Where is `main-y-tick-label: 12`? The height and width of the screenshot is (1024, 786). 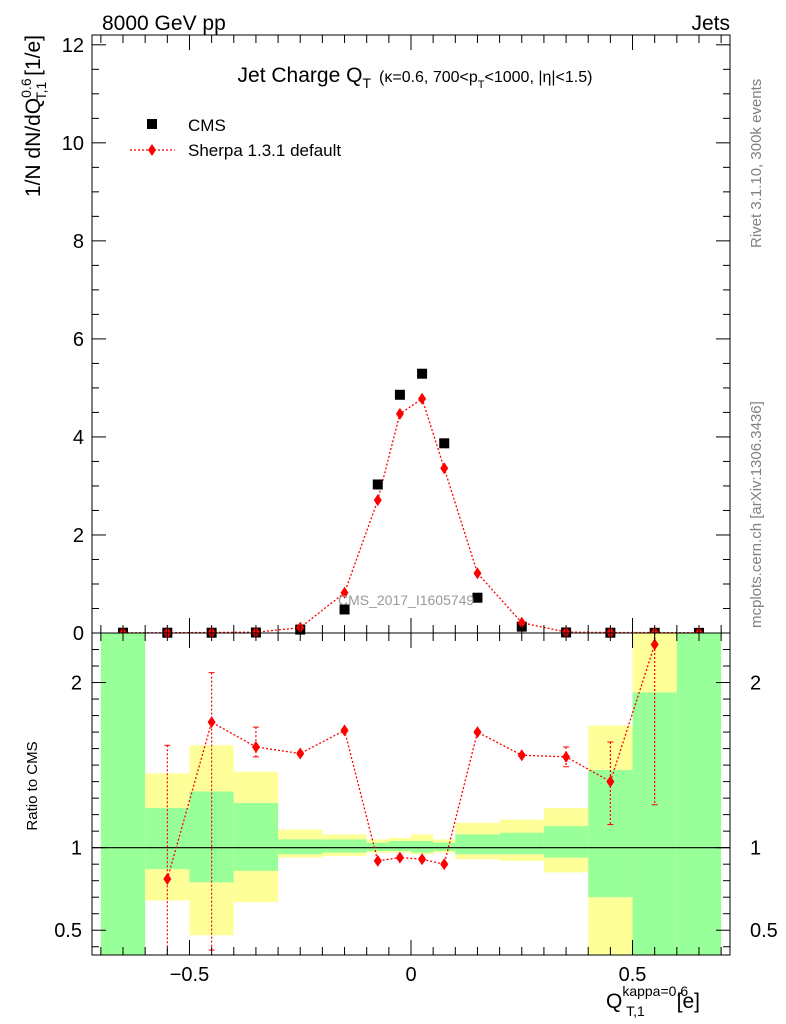 main-y-tick-label: 12 is located at coordinates (73, 46).